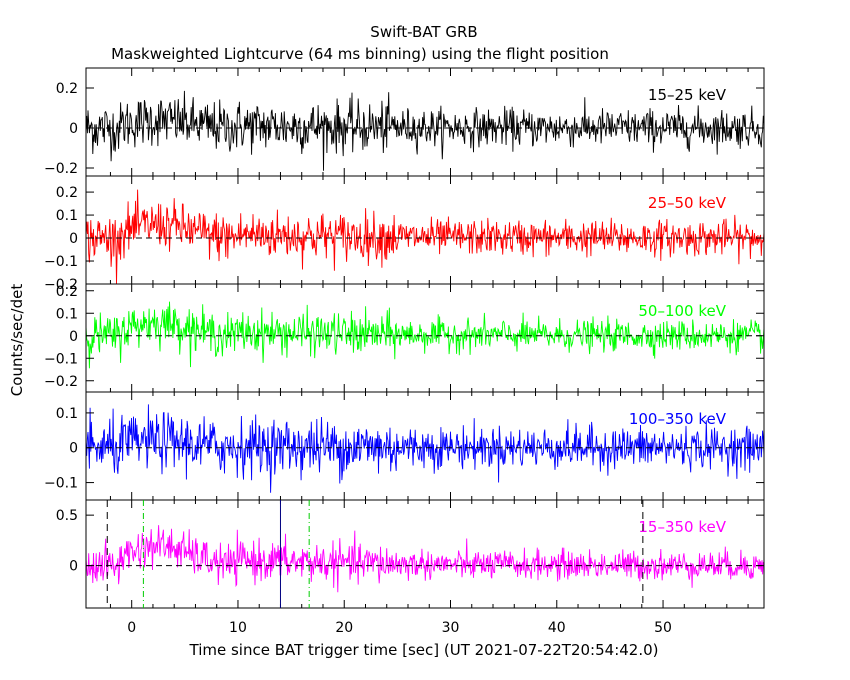  What do you see at coordinates (73, 567) in the screenshot?
I see `y-tick-label-4-0: 0` at bounding box center [73, 567].